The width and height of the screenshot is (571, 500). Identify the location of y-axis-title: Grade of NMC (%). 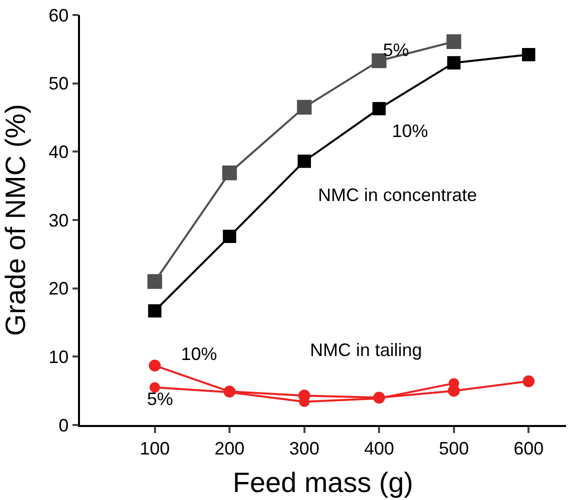
(15, 220).